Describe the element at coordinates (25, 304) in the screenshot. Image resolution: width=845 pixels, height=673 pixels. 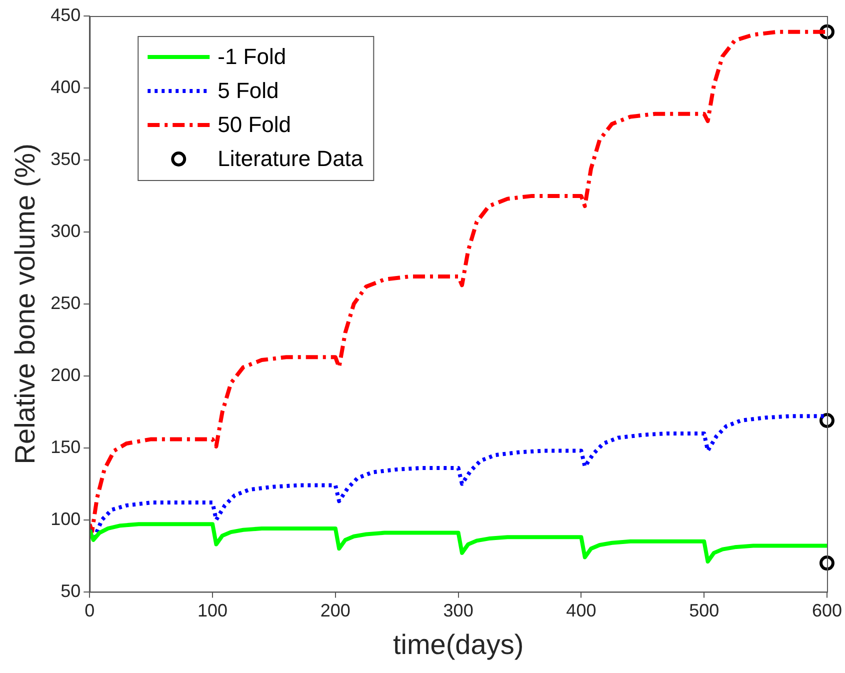
I see `y-axis-title: Relative bone volume (%)` at that location.